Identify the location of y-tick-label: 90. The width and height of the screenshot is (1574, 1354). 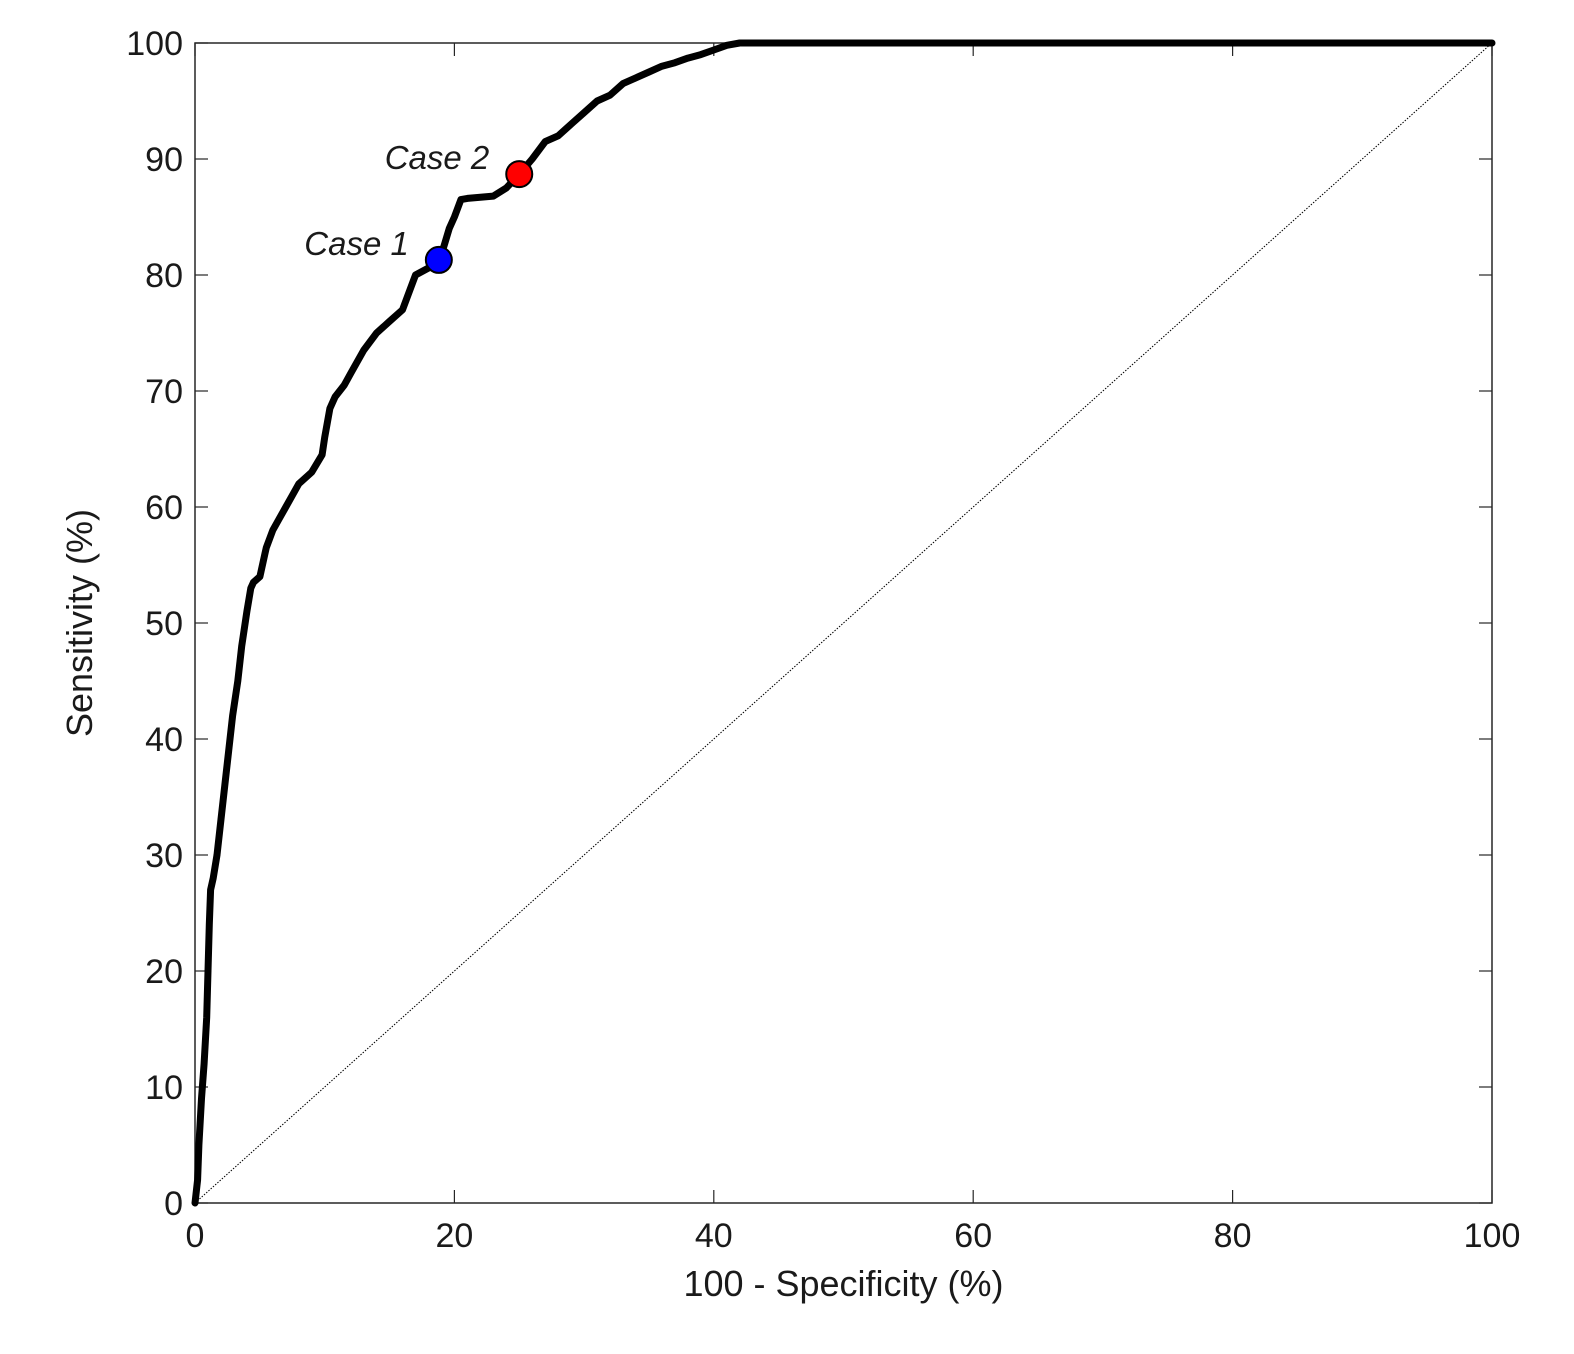
(164, 160).